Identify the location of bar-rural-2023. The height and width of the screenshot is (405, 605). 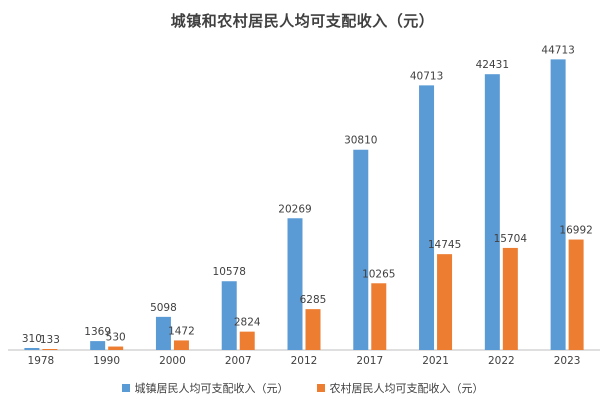
(576, 294).